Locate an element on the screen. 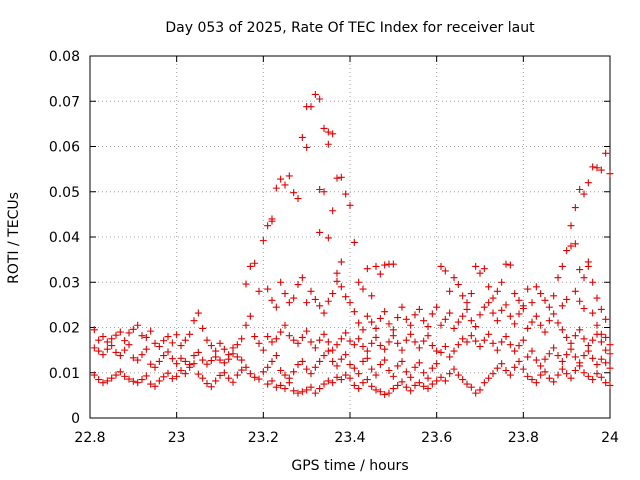 The image size is (640, 480). y-tick-label: 0 is located at coordinates (75, 419).